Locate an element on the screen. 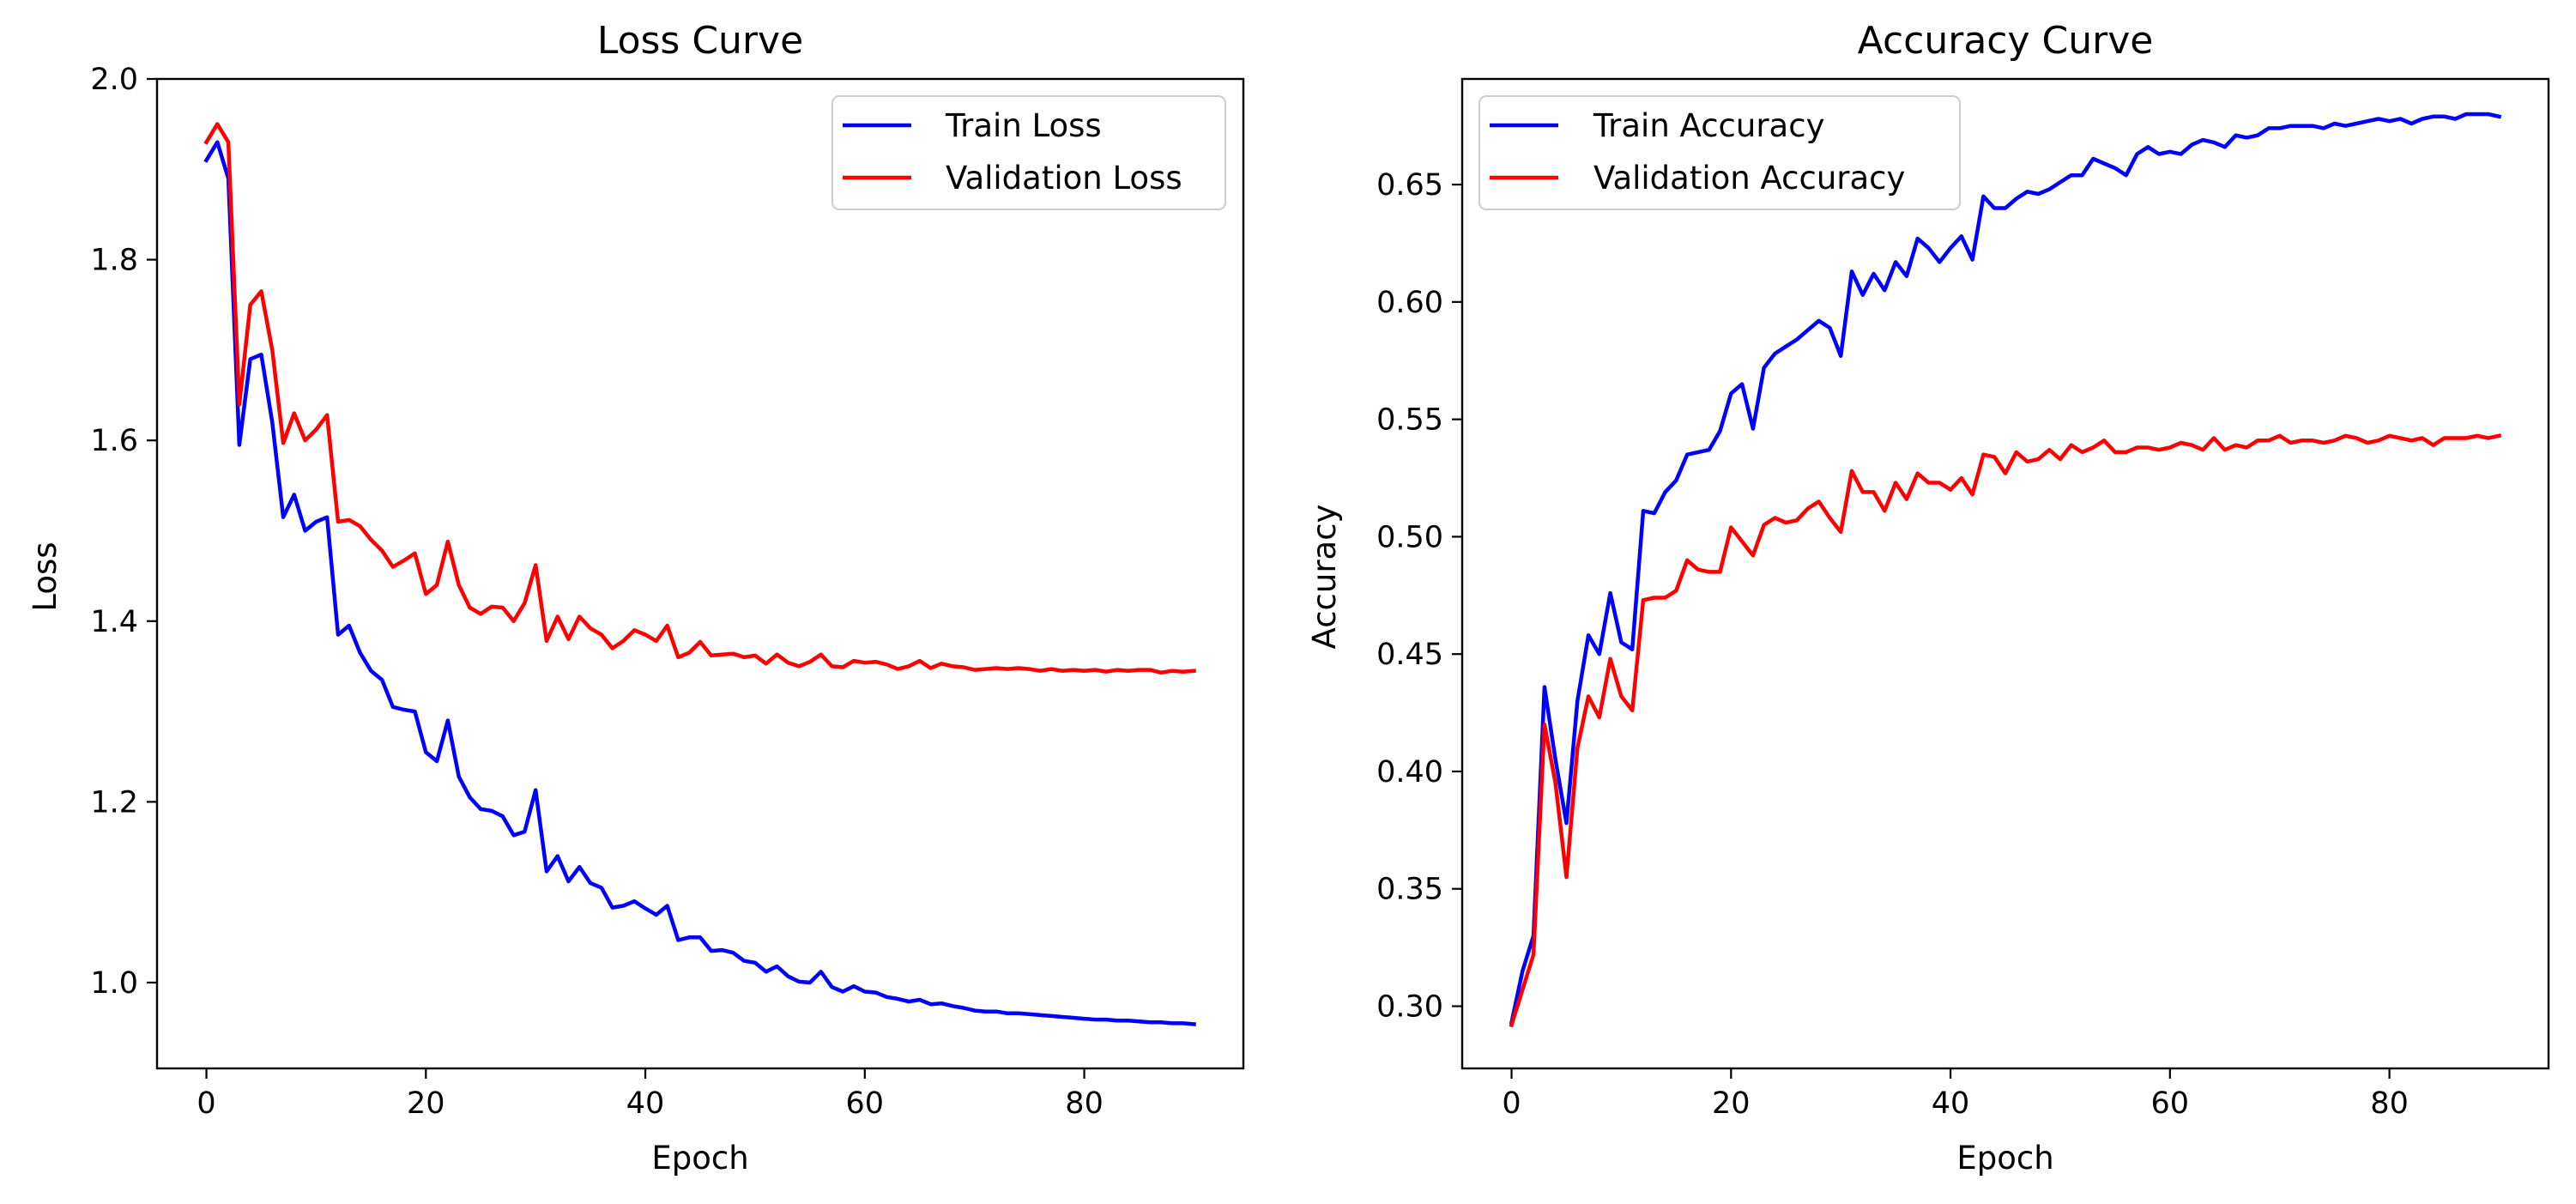 The image size is (2576, 1204). loss-x-tick-label: 40 is located at coordinates (645, 1103).